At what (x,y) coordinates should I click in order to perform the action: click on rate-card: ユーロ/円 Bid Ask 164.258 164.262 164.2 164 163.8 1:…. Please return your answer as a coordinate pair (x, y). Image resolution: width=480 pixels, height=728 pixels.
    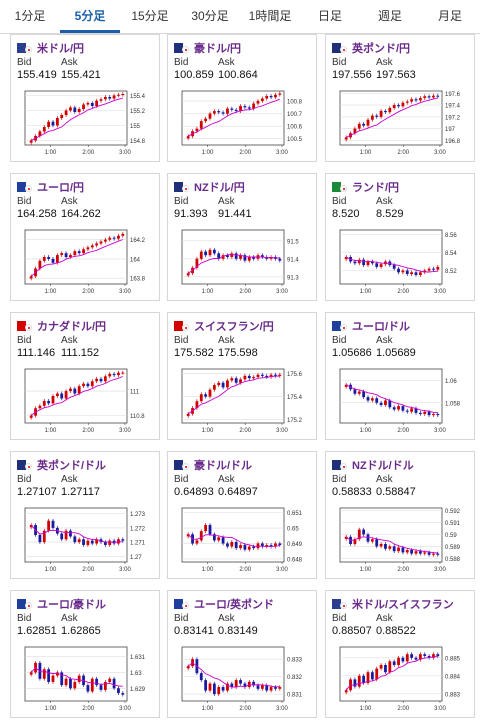
    Looking at the image, I should click on (85, 237).